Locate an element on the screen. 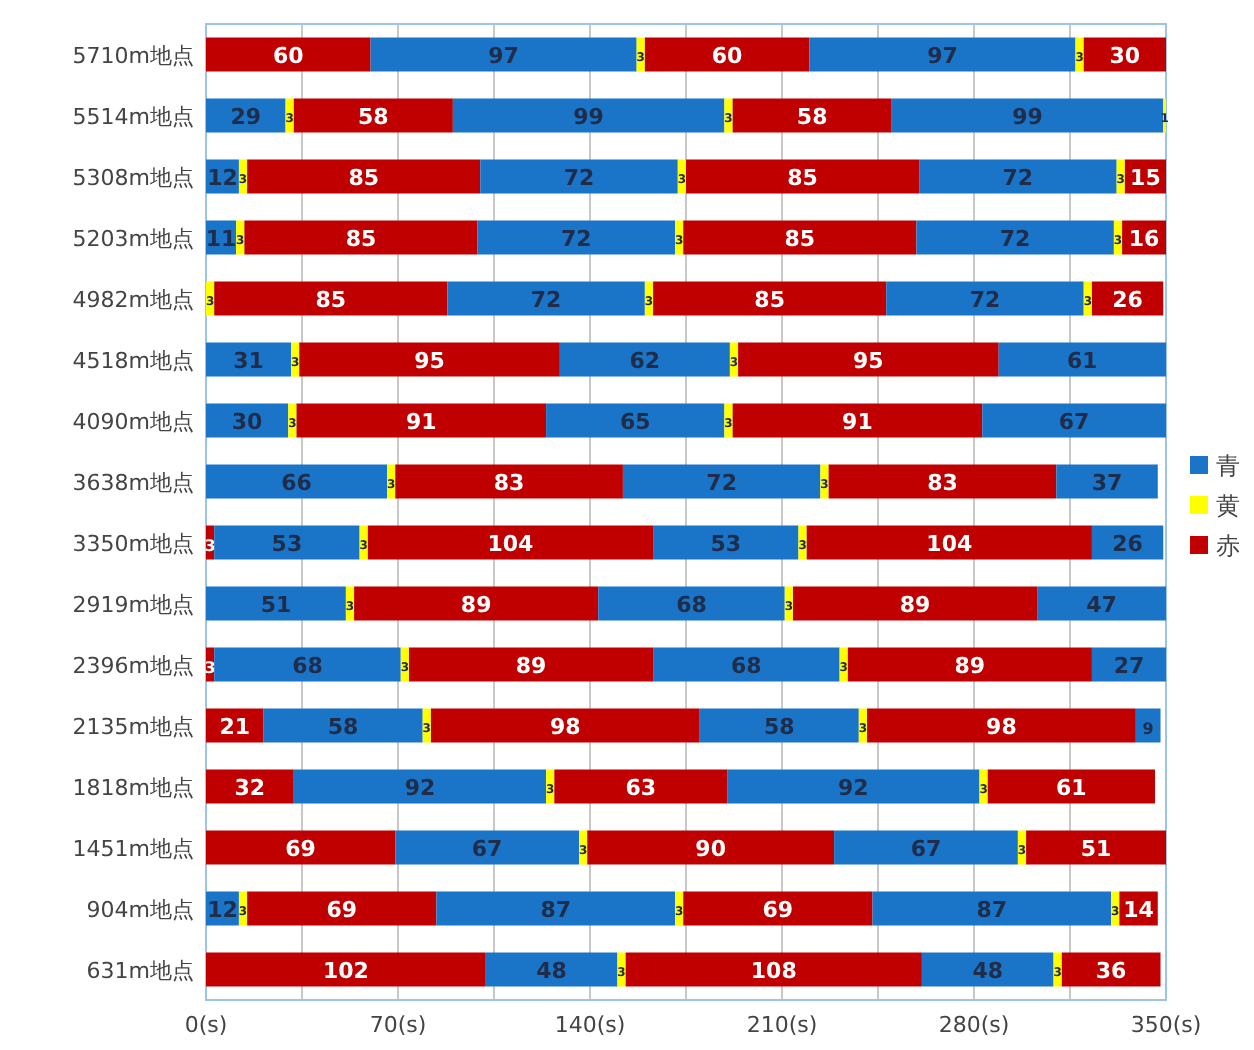 This screenshot has width=1254, height=1050. data-label: 48 is located at coordinates (988, 970).